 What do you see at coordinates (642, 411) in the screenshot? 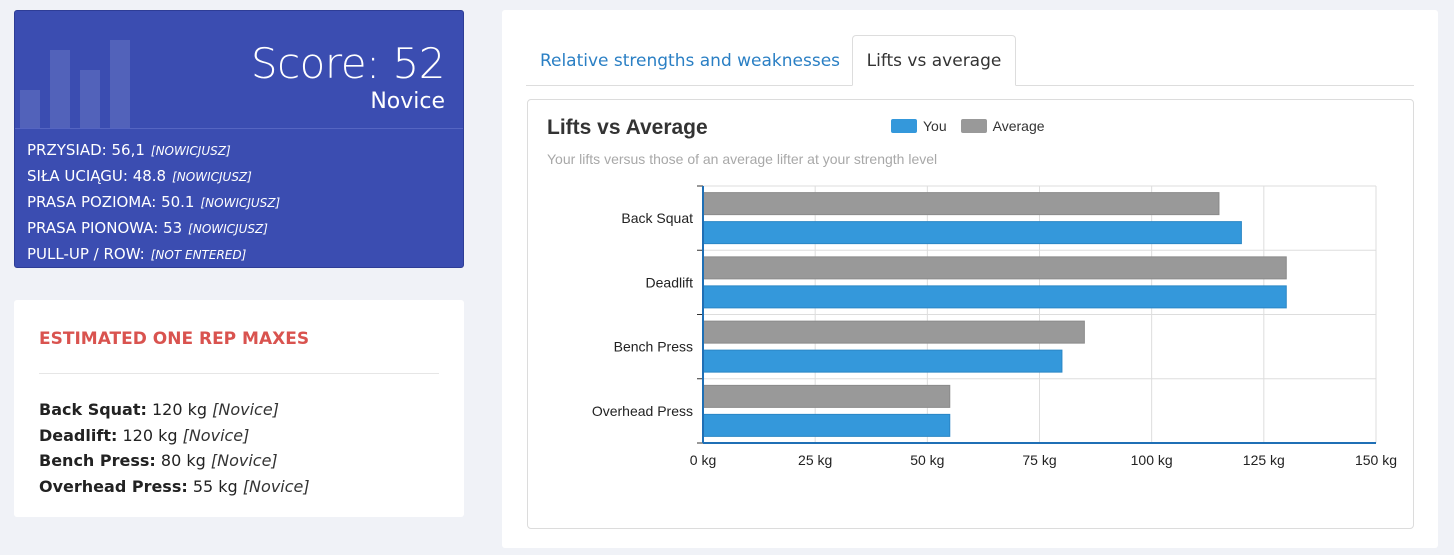
I see `y-category-label: Overhead Press` at bounding box center [642, 411].